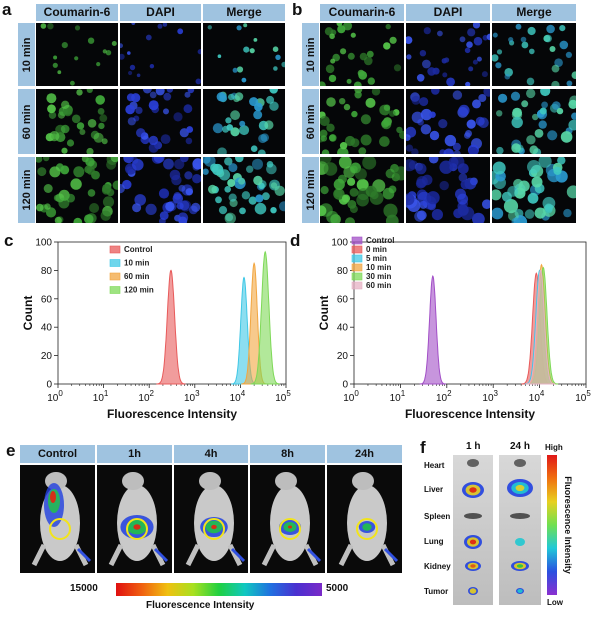 Image resolution: width=599 pixels, height=624 pixels. What do you see at coordinates (378, 285) in the screenshot?
I see `legend-label-60-min: 60 min` at bounding box center [378, 285].